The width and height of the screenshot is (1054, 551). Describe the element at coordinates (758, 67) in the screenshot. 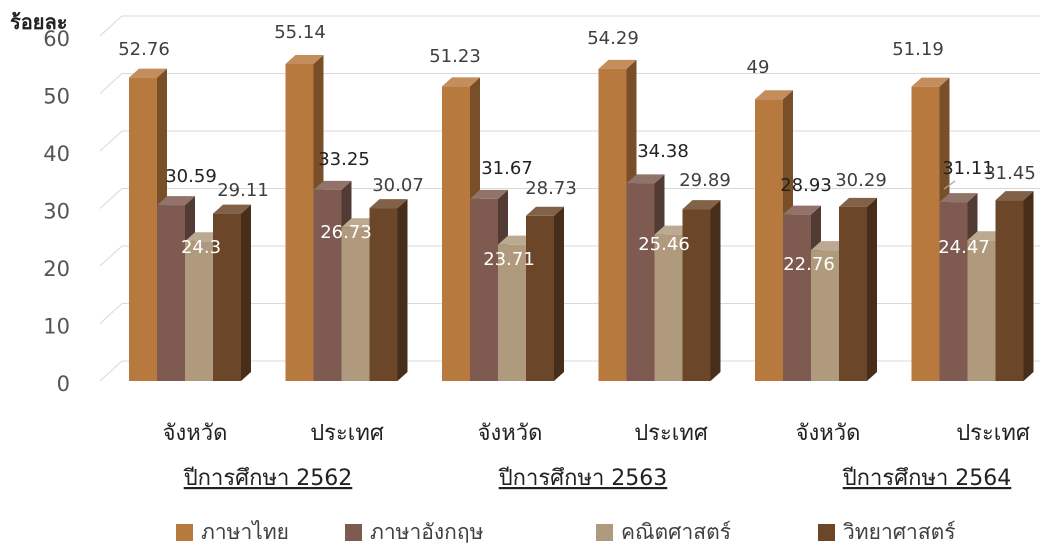

I see `data-label: 49` at that location.